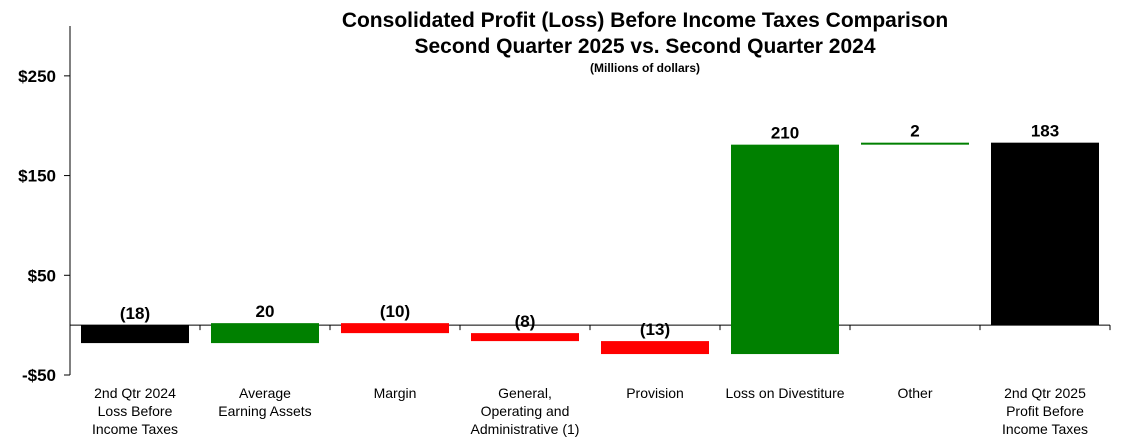 The width and height of the screenshot is (1125, 441). I want to click on category-label: Provision, so click(655, 393).